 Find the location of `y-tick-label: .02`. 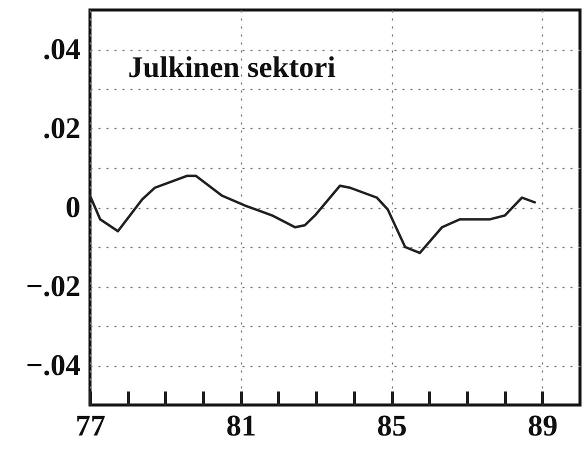

y-tick-label: .02 is located at coordinates (61, 128).